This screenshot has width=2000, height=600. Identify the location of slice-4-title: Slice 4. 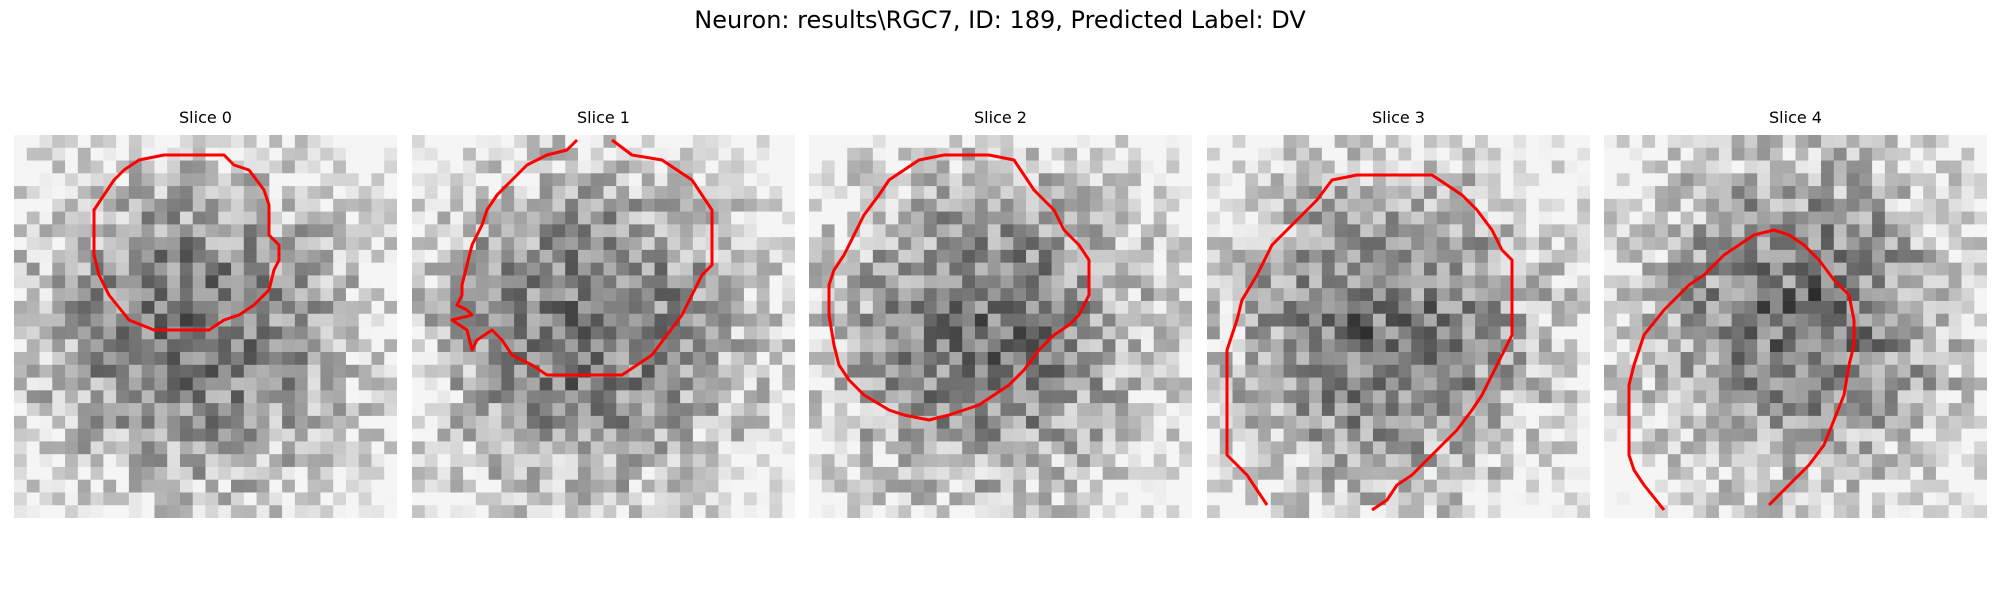
(1795, 117).